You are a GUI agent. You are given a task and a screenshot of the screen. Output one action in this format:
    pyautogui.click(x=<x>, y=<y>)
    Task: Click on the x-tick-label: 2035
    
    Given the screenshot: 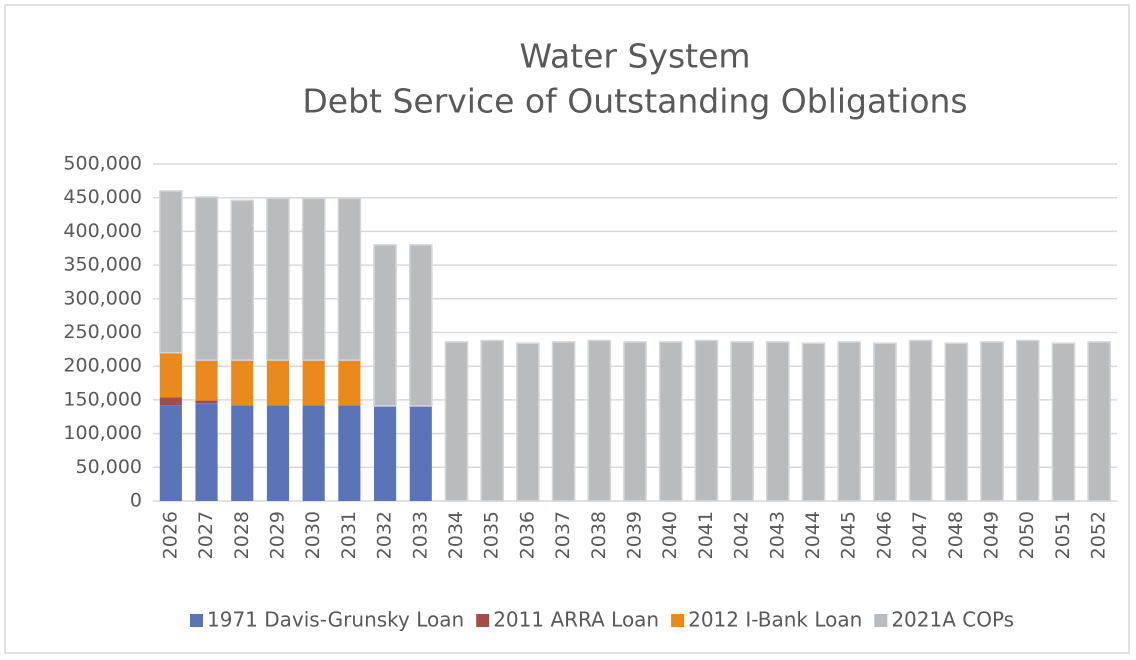 What is the action you would take?
    pyautogui.click(x=492, y=535)
    